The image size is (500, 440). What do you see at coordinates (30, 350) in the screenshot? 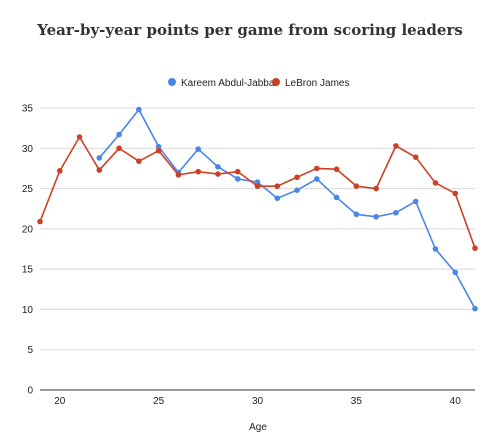
I see `y-tick-label: 5` at bounding box center [30, 350].